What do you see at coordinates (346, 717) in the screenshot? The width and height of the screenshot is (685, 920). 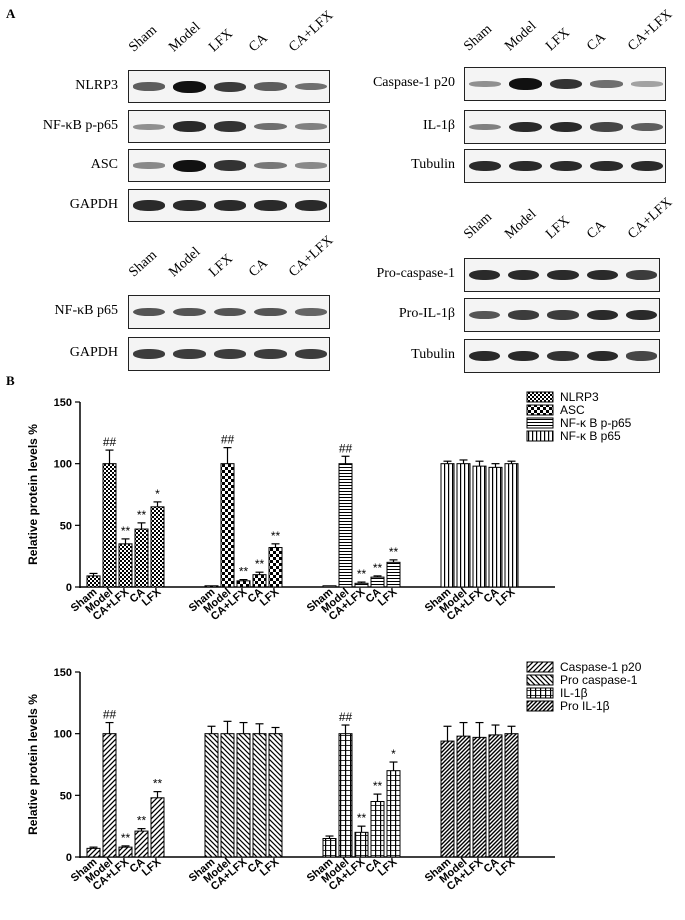 I see `significance-marker: ##` at bounding box center [346, 717].